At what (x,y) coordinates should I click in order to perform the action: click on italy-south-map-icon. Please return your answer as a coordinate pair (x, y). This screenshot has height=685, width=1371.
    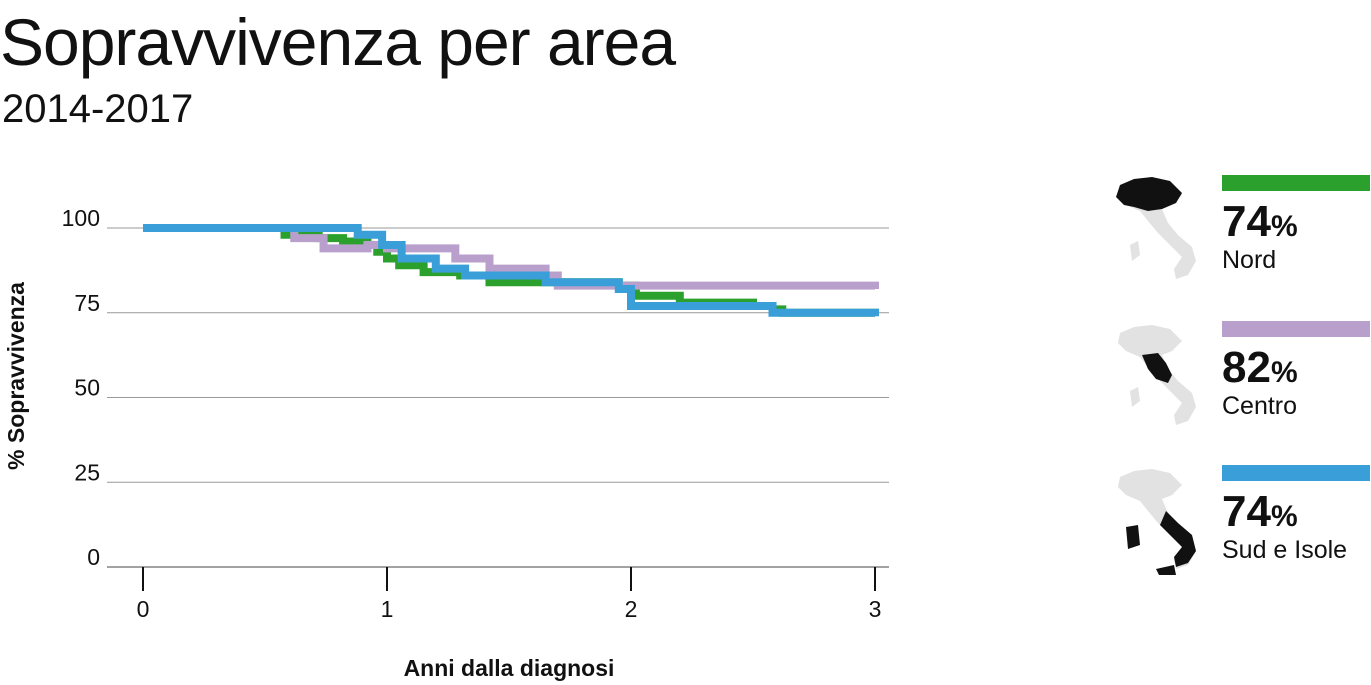
    Looking at the image, I should click on (1157, 522).